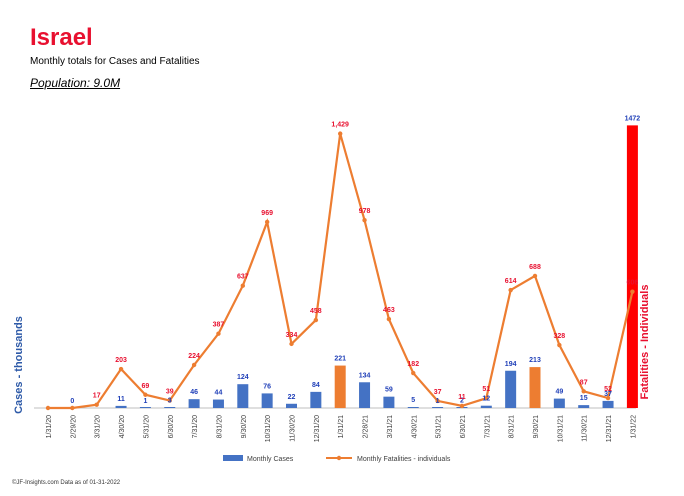 This screenshot has height=496, width=684. What do you see at coordinates (73, 426) in the screenshot?
I see `x-tick-label: 2/29/20` at bounding box center [73, 426].